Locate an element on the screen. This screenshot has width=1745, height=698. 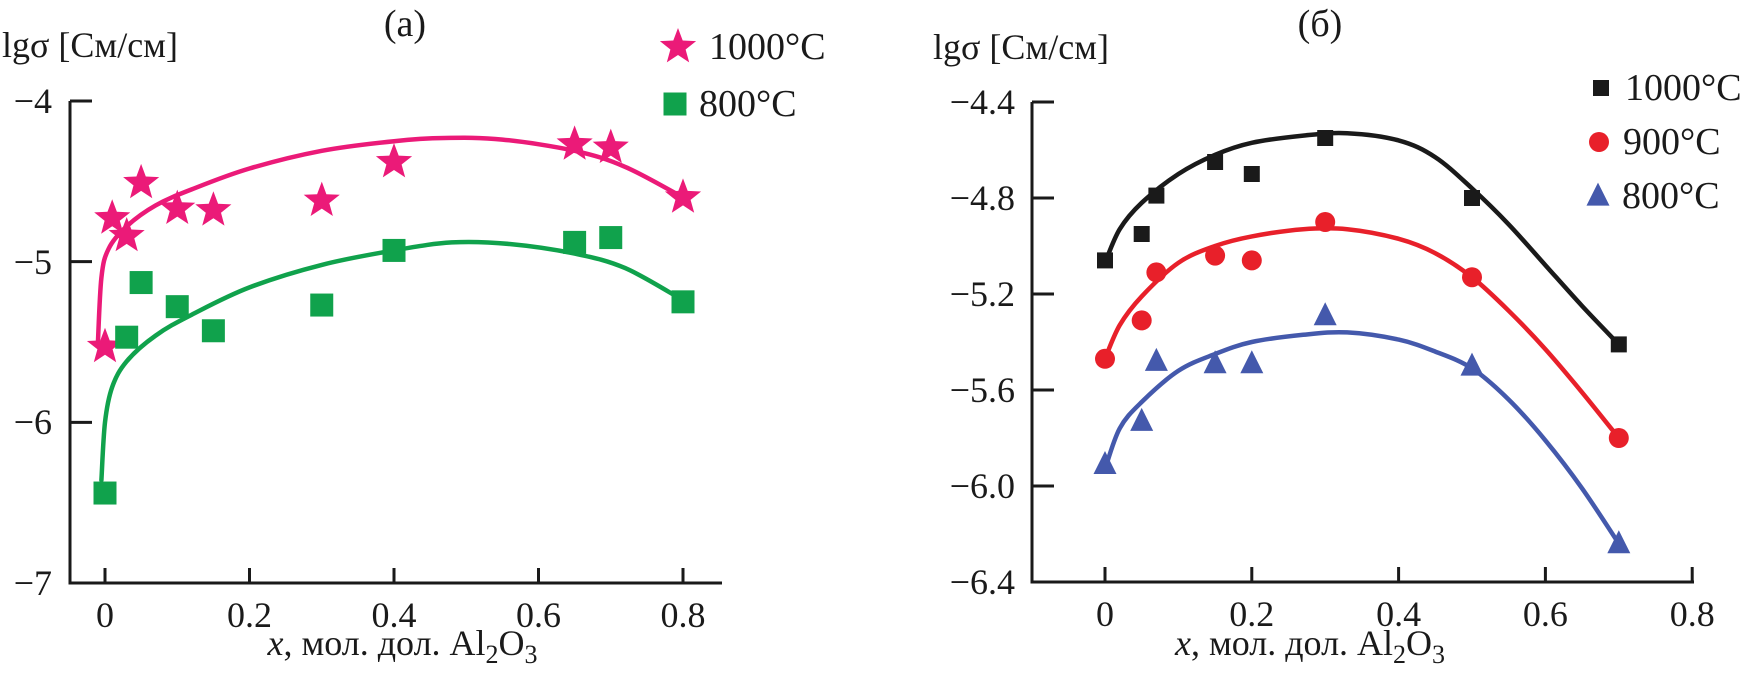
square-icon is located at coordinates (1601, 88).